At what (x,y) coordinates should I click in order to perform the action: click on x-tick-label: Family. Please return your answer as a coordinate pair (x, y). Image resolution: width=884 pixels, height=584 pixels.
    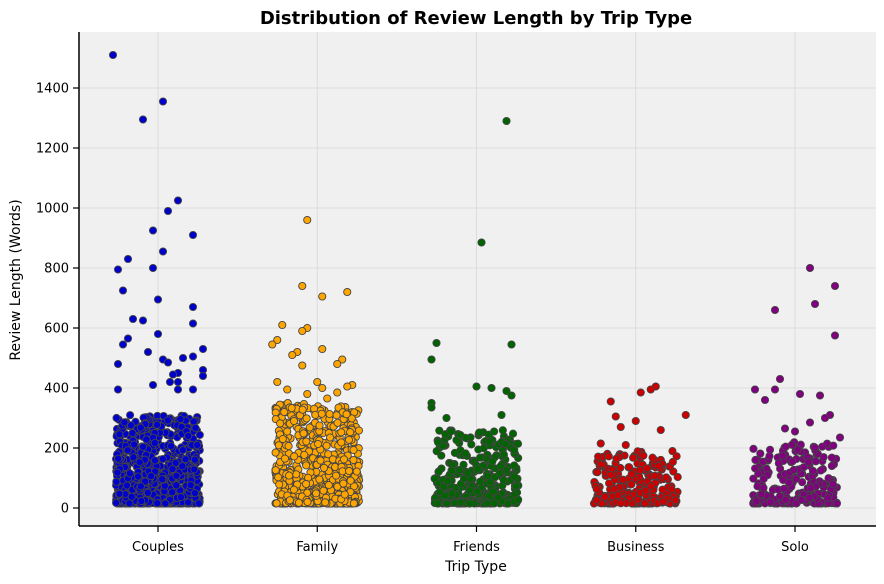
    Looking at the image, I should click on (317, 547).